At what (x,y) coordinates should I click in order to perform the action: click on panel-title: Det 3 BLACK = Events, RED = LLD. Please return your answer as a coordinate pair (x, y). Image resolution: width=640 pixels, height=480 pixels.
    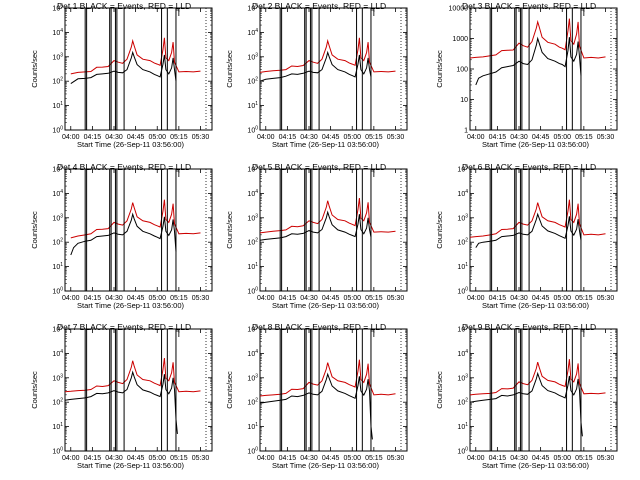
    Looking at the image, I should click on (529, 6).